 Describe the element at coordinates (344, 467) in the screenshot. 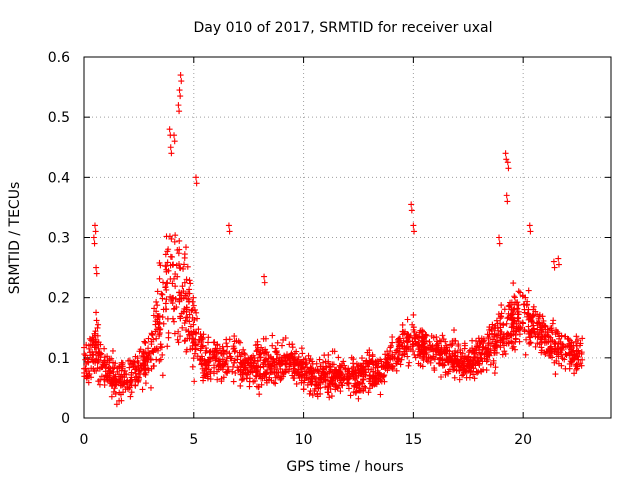

I see `x-axis-title: GPS time / hours` at that location.